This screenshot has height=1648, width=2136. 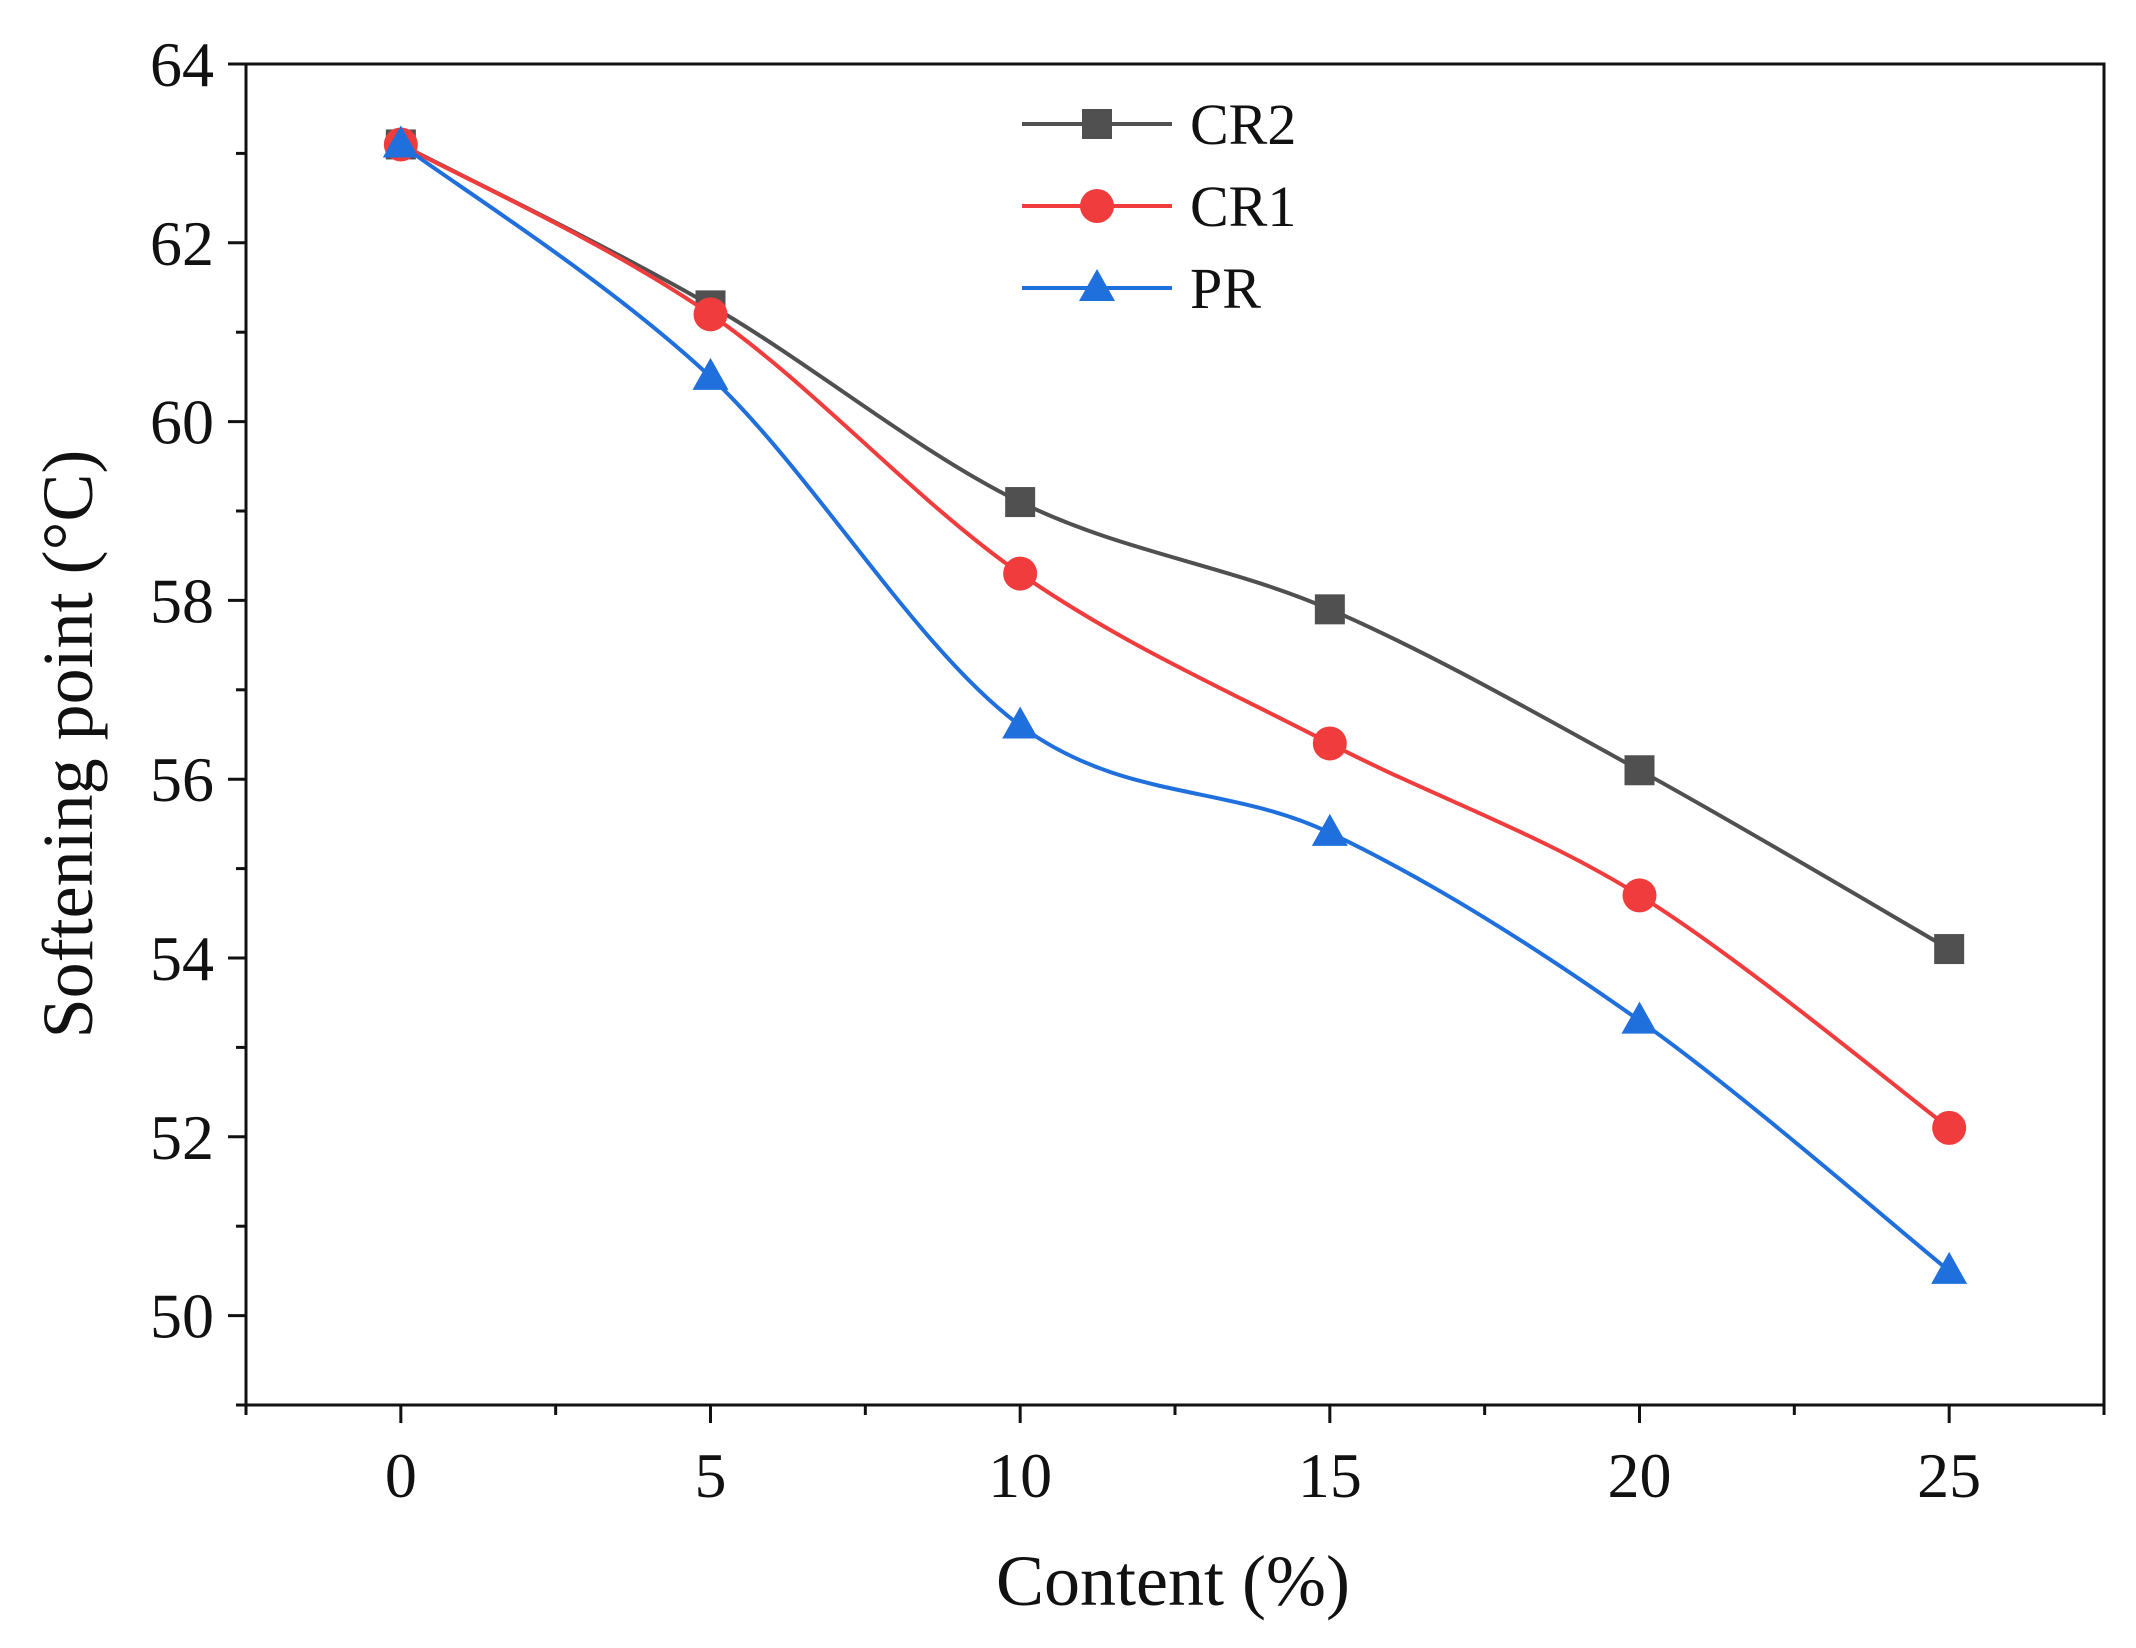 I want to click on x-tick-label: 20, so click(x=1640, y=1475).